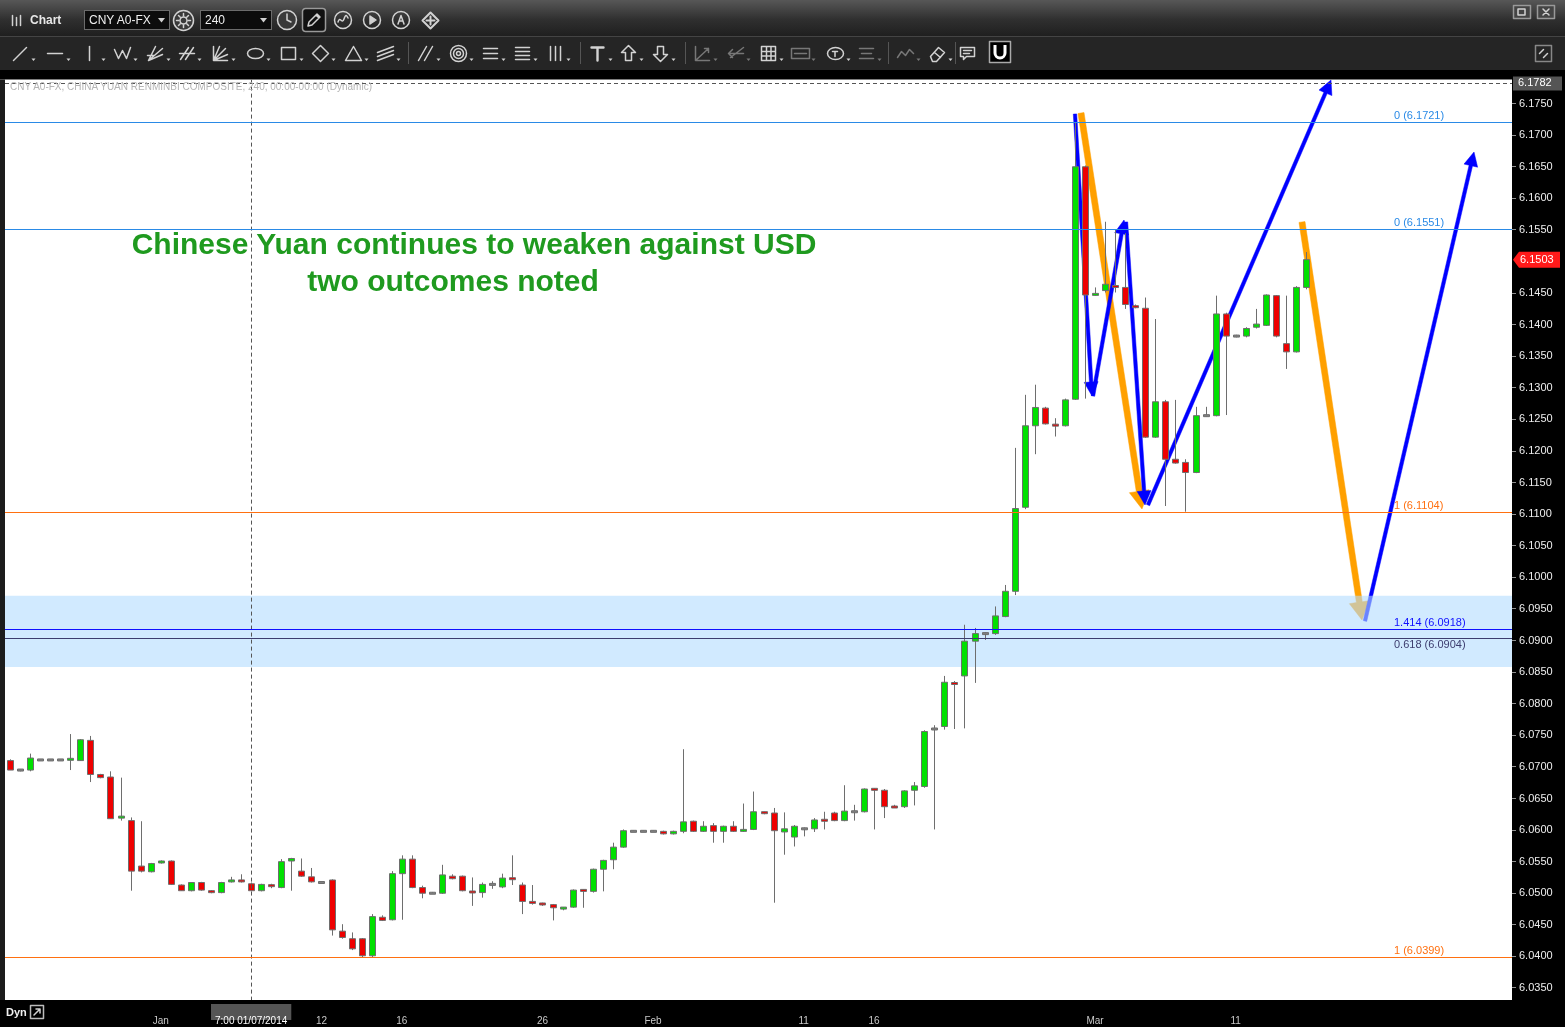  I want to click on y-tick-label: 6.0950, so click(1536, 608).